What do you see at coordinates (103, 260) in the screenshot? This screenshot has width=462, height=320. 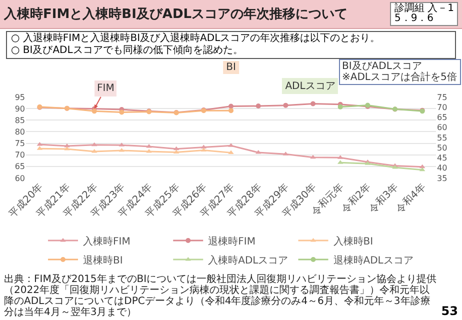 I see `legend-label: 退棟時BI` at bounding box center [103, 260].